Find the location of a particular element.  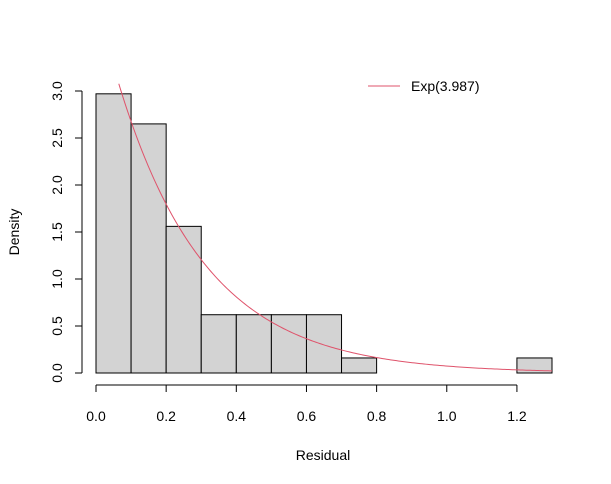

x-tick-label: 0.0 is located at coordinates (96, 416).